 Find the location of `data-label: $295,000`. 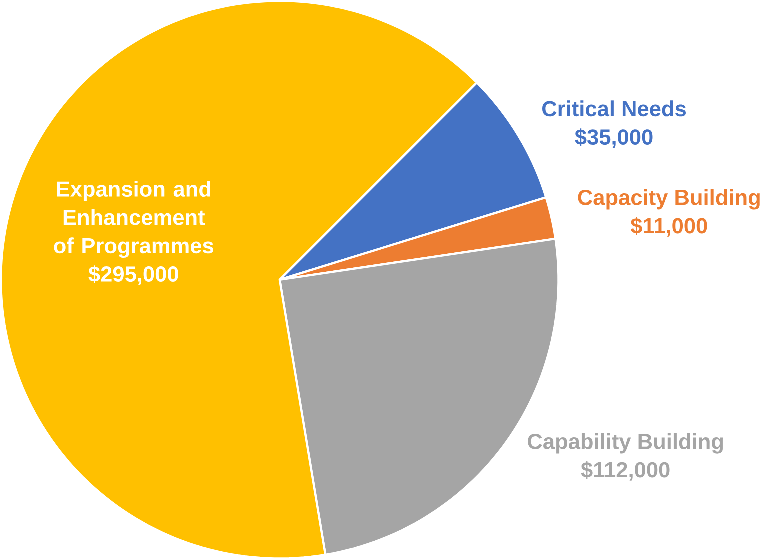

data-label: $295,000 is located at coordinates (133, 276).